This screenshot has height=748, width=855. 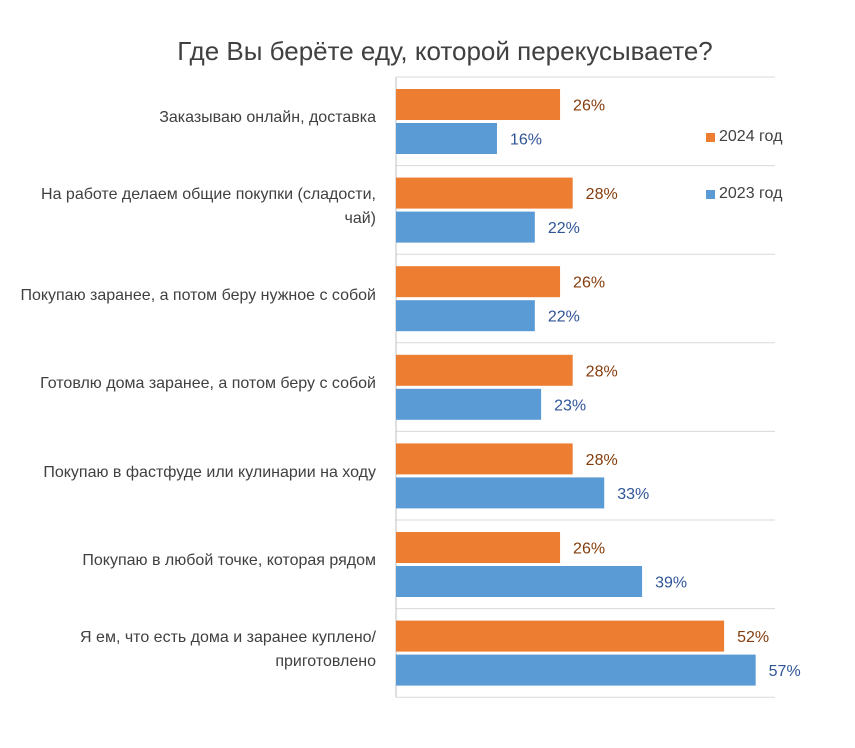 I want to click on category-label: Заказываю онлайн, доставка, so click(x=267, y=118).